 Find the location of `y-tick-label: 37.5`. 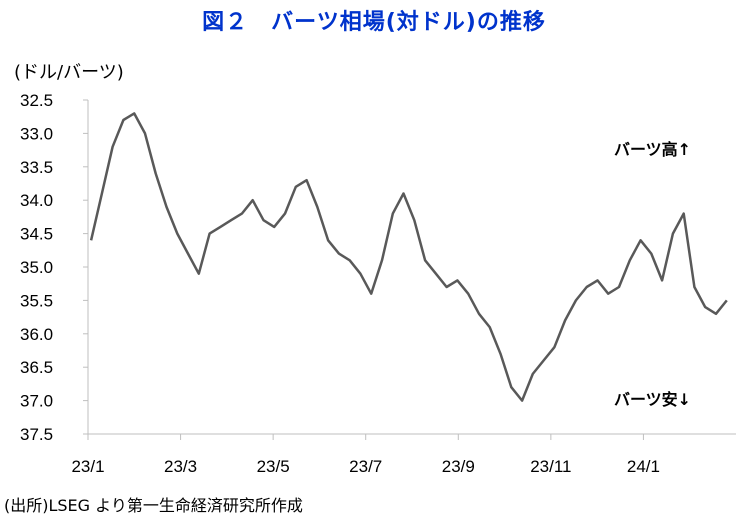

y-tick-label: 37.5 is located at coordinates (36, 434).